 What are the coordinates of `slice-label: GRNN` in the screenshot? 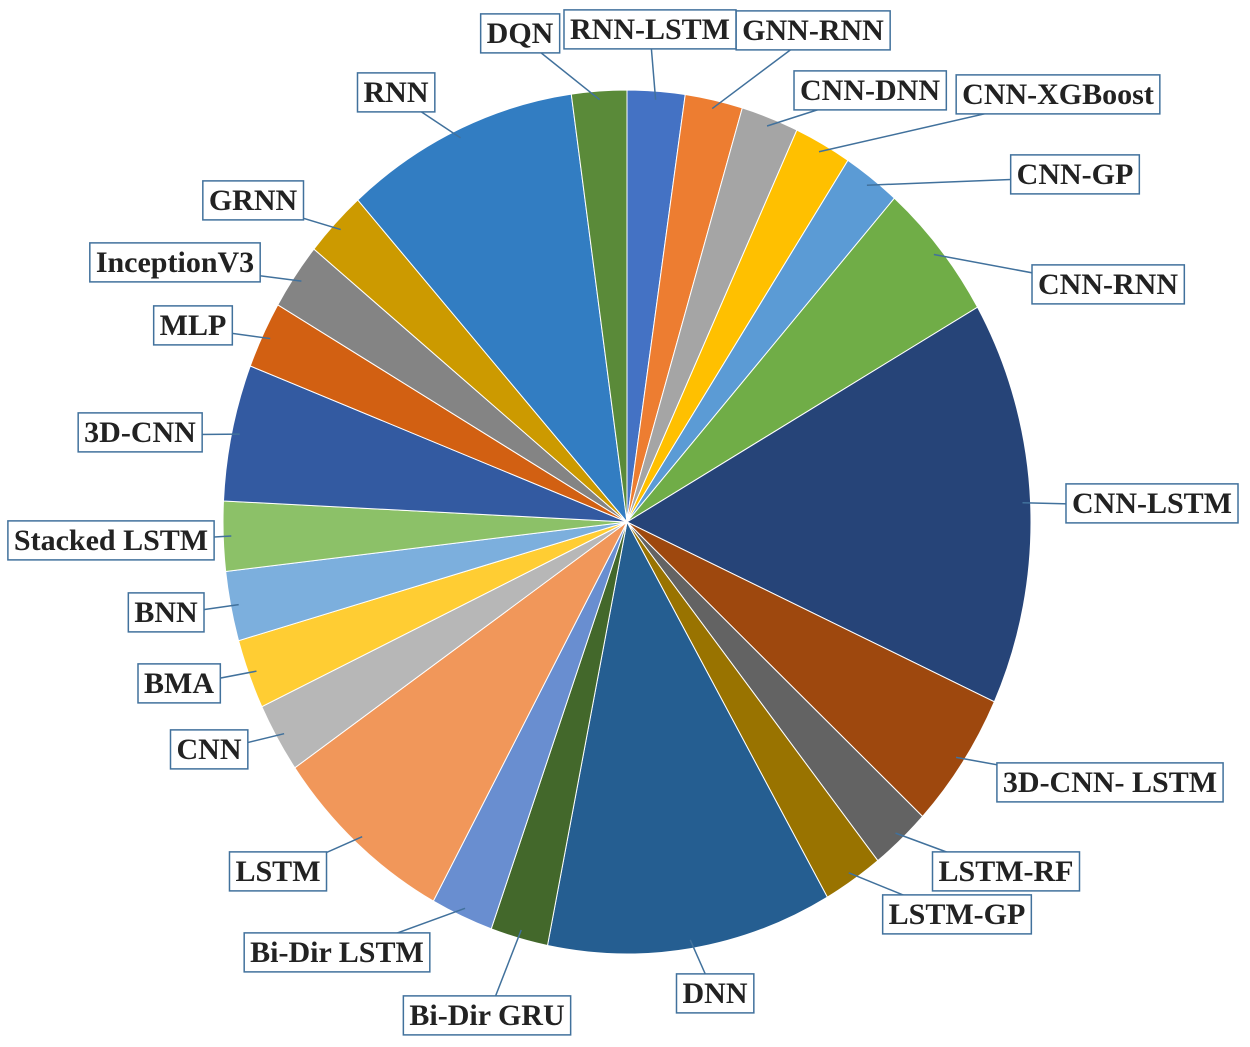 It's located at (253, 200).